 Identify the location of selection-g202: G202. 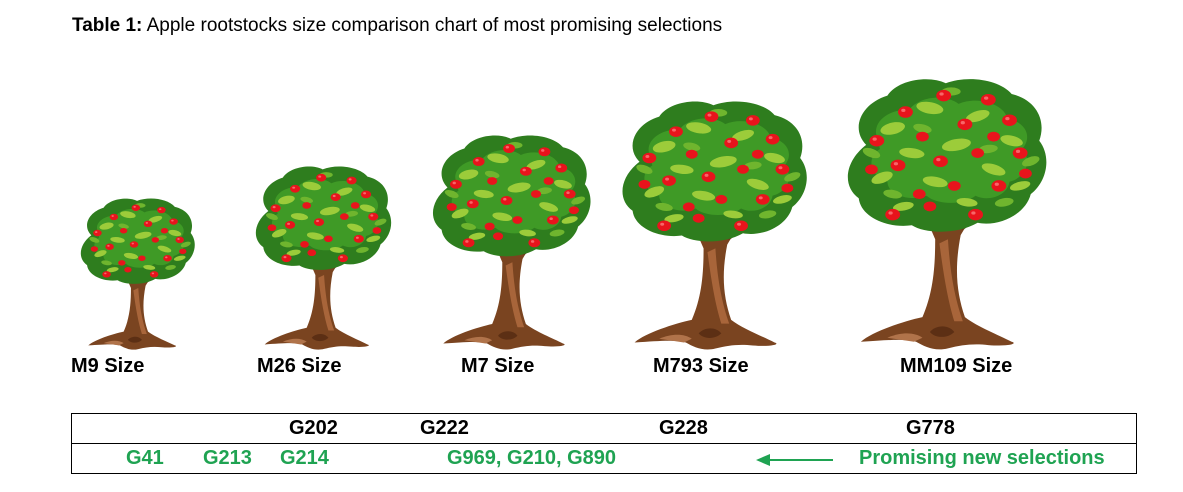
(313, 428).